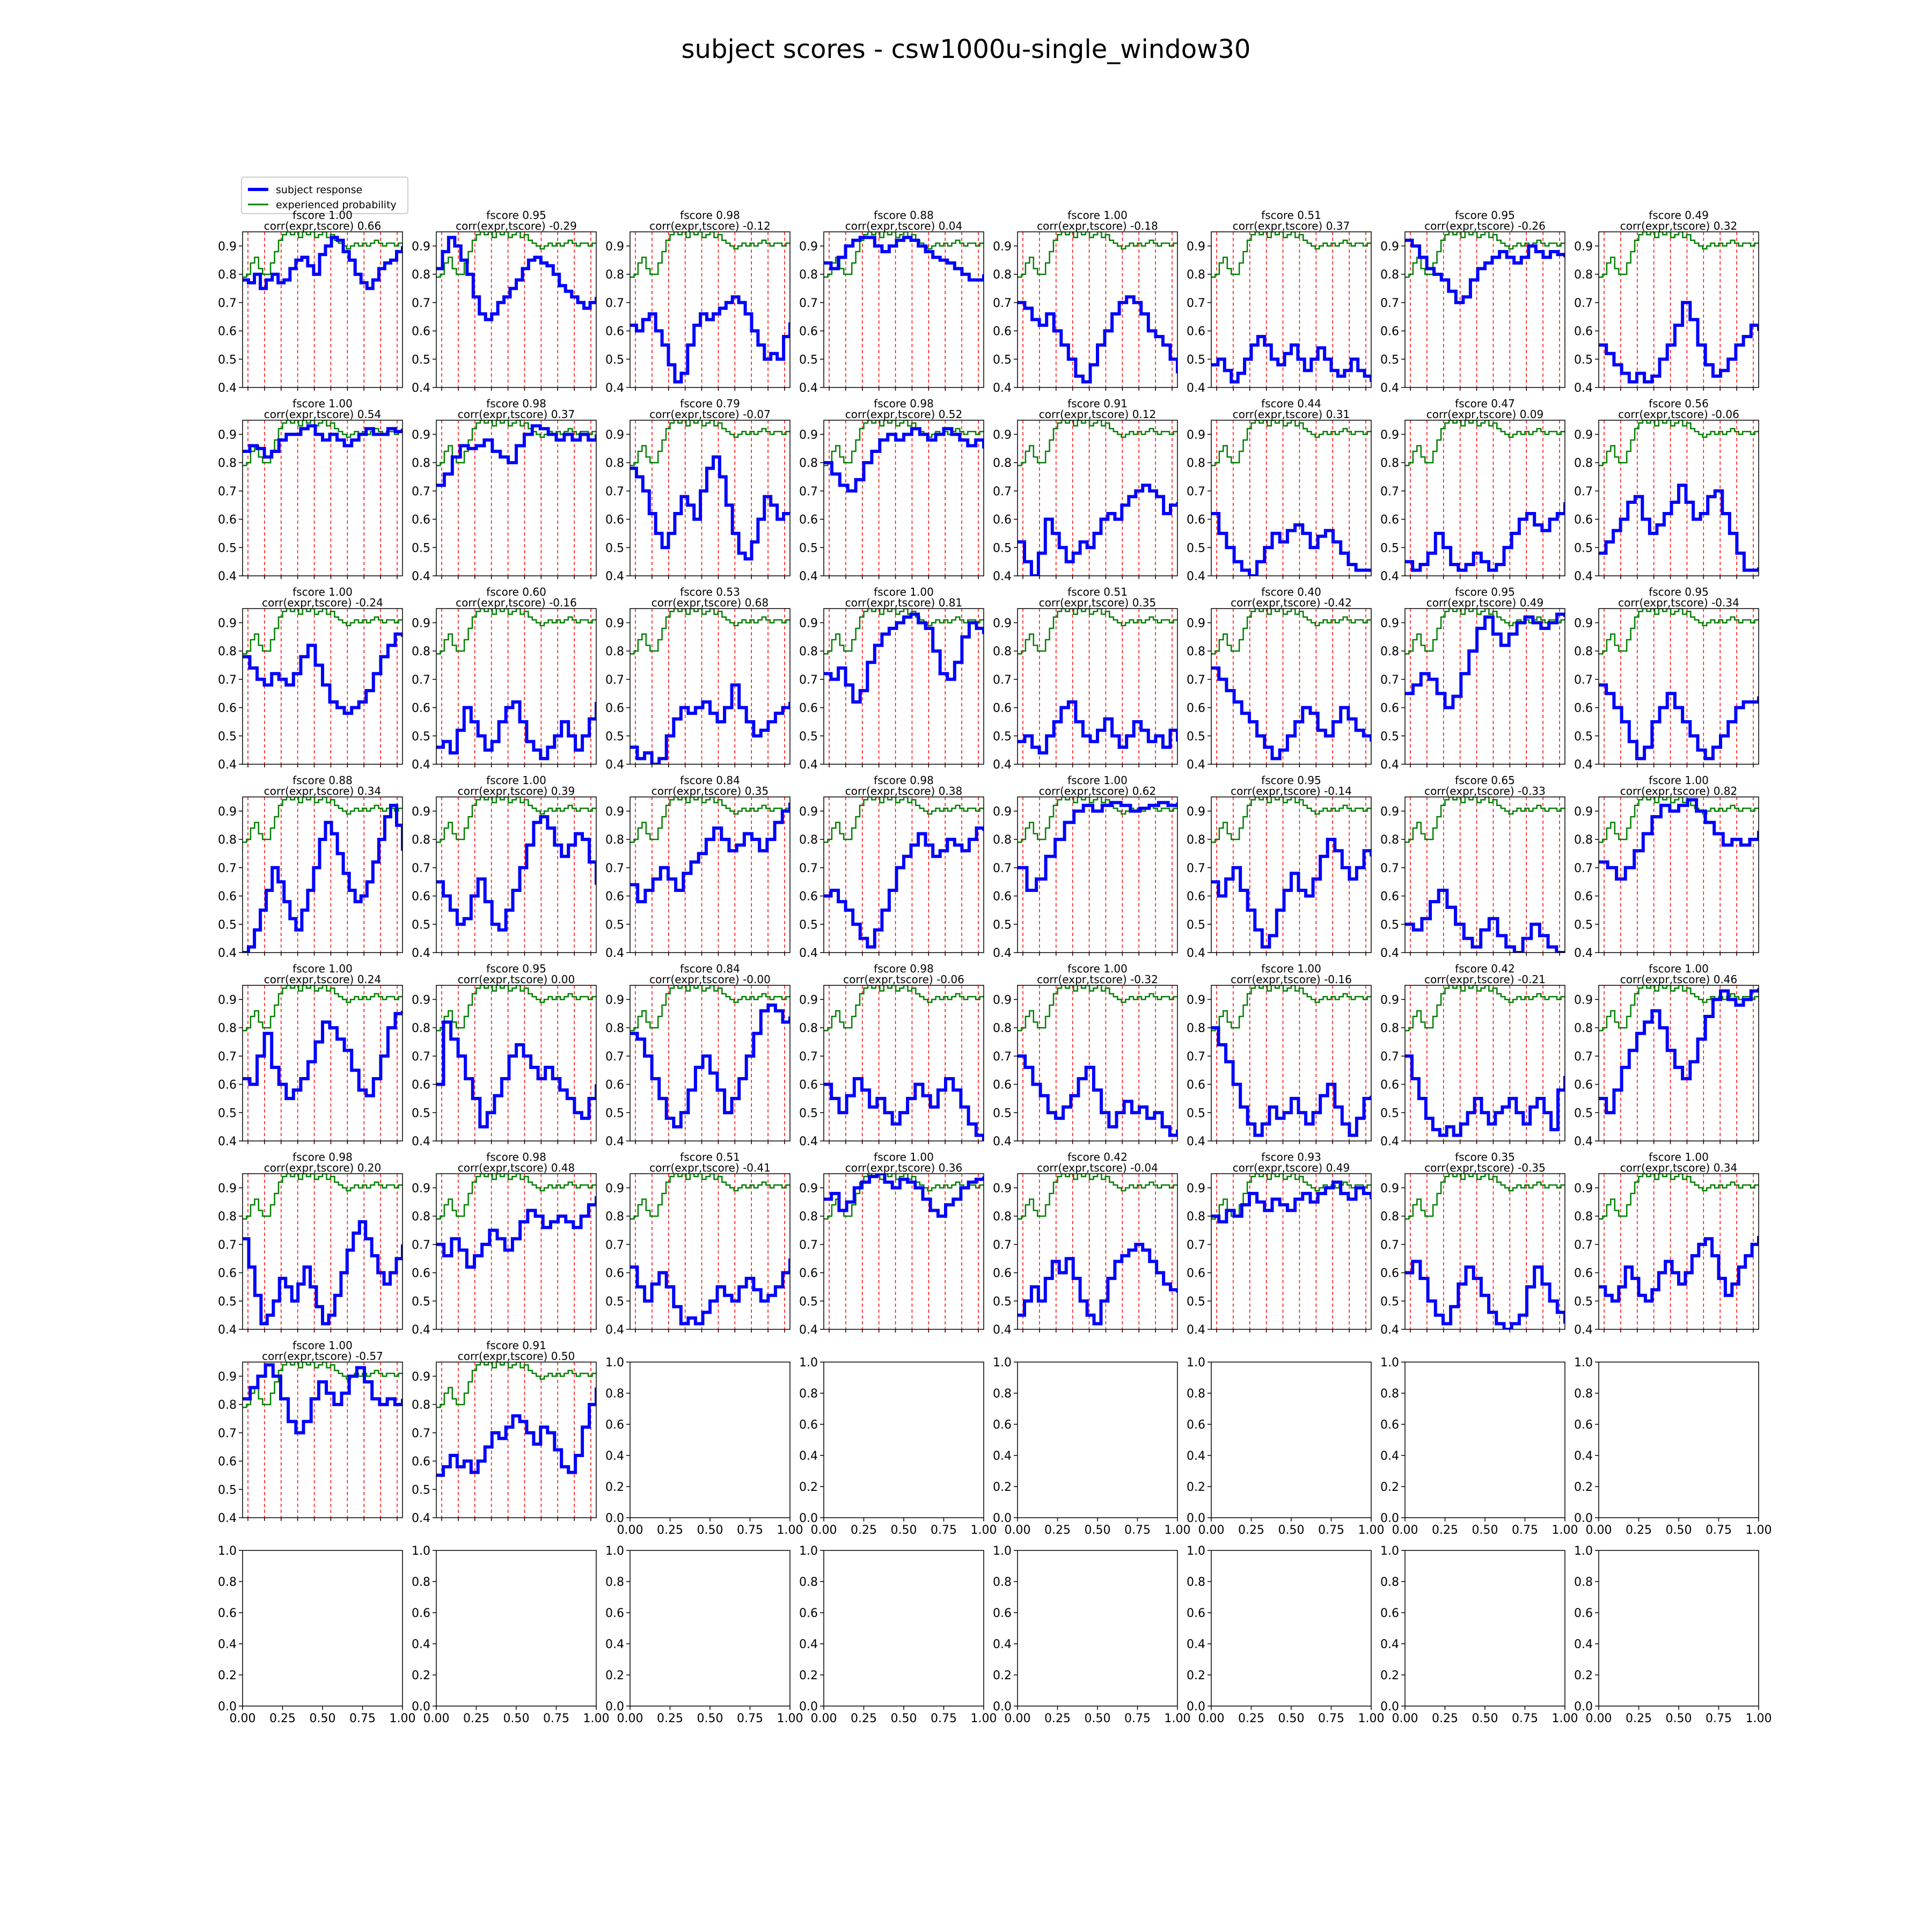 Image resolution: width=1932 pixels, height=1932 pixels. I want to click on panel-corr: corr(expr,tscore) 0.32, so click(1678, 225).